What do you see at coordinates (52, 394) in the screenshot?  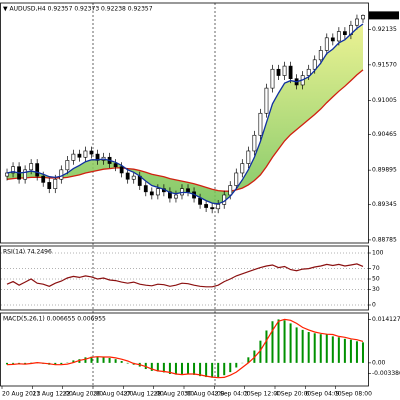 I see `x-tick-label: 21 Aug 12:00` at bounding box center [52, 394].